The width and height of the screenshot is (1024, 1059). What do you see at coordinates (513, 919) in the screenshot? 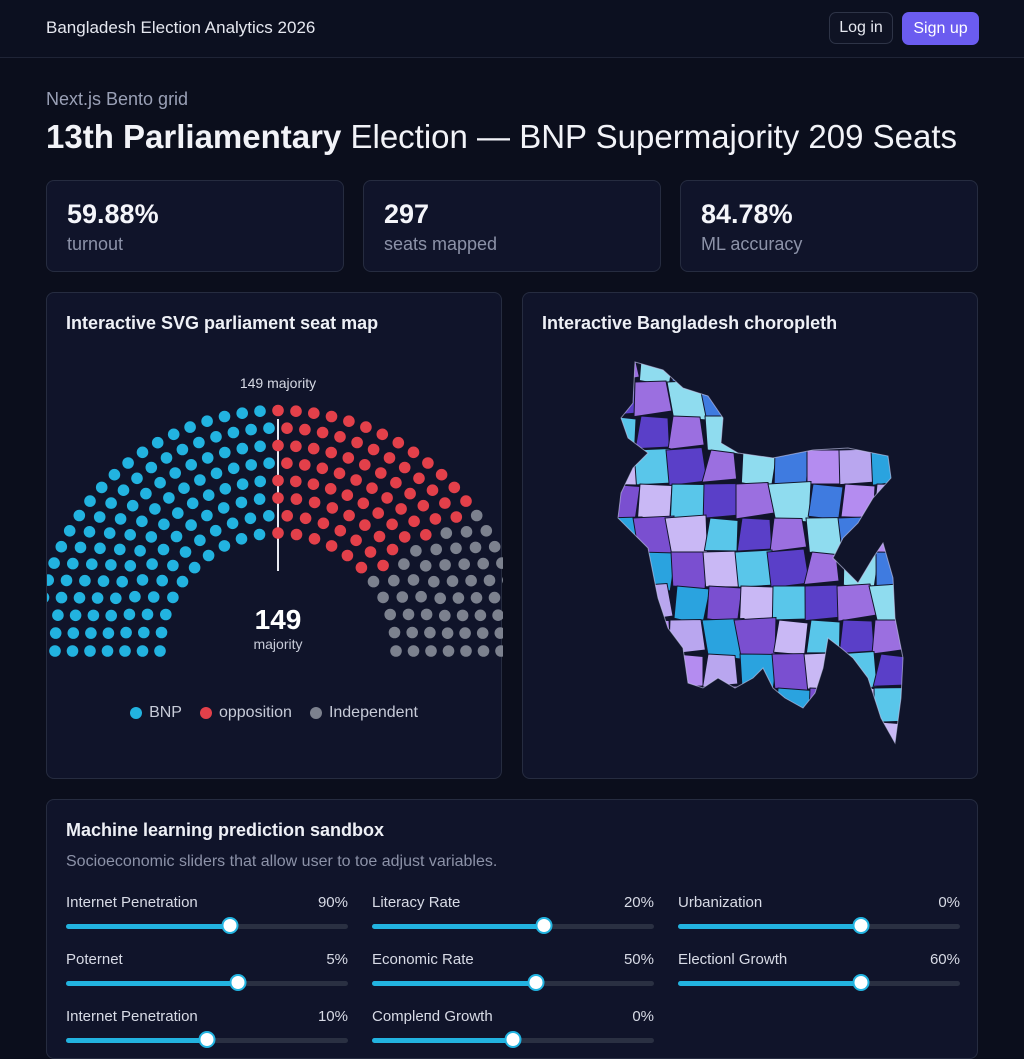
I see `prediction-slider: Literacy Rate 20%` at bounding box center [513, 919].